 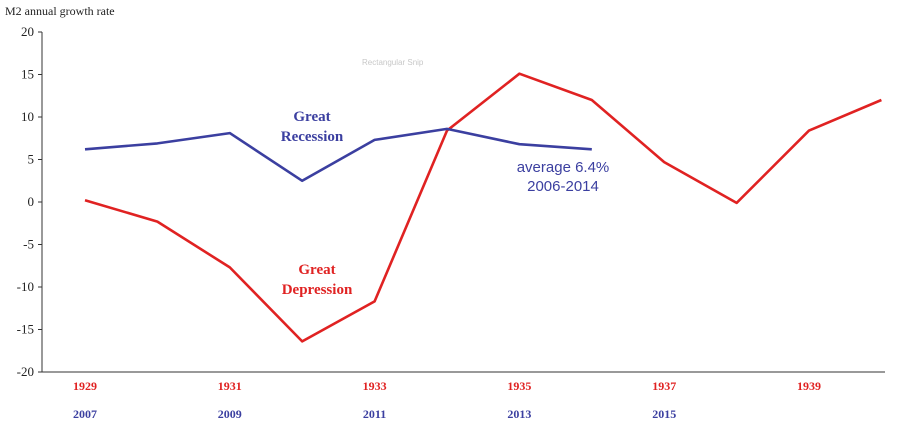 What do you see at coordinates (85, 386) in the screenshot?
I see `x-tick-label-depression: 1929` at bounding box center [85, 386].